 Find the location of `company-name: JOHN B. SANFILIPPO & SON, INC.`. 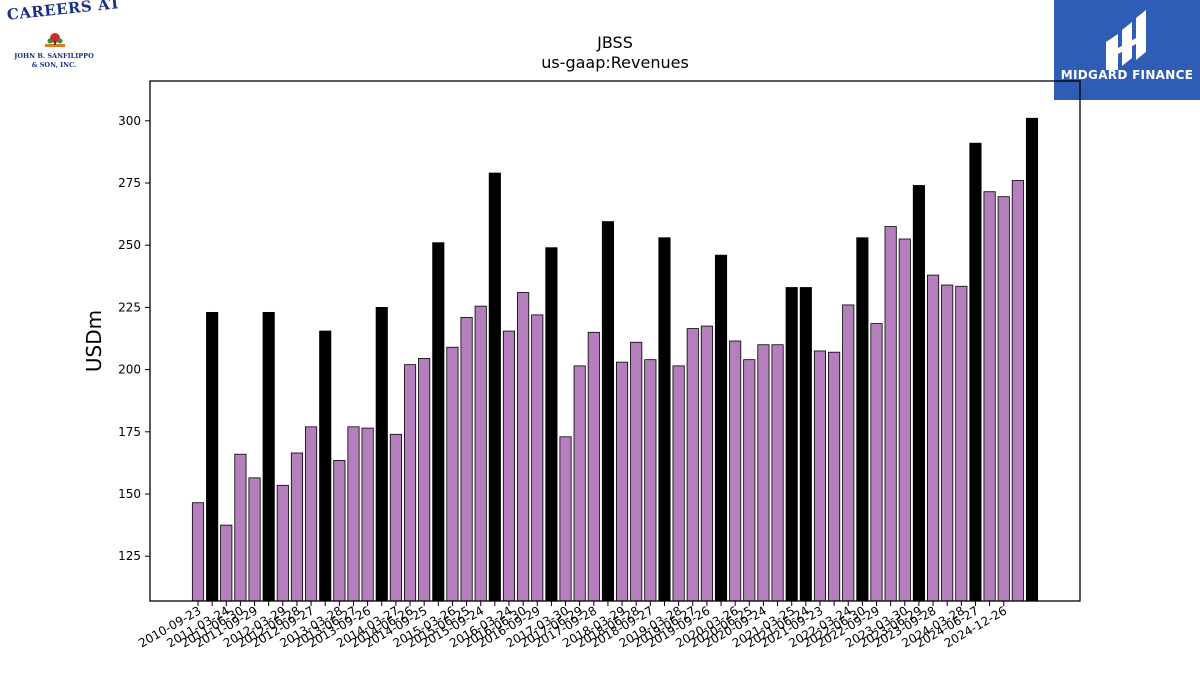

company-name: JOHN B. SANFILIPPO & SON, INC. is located at coordinates (54, 60).